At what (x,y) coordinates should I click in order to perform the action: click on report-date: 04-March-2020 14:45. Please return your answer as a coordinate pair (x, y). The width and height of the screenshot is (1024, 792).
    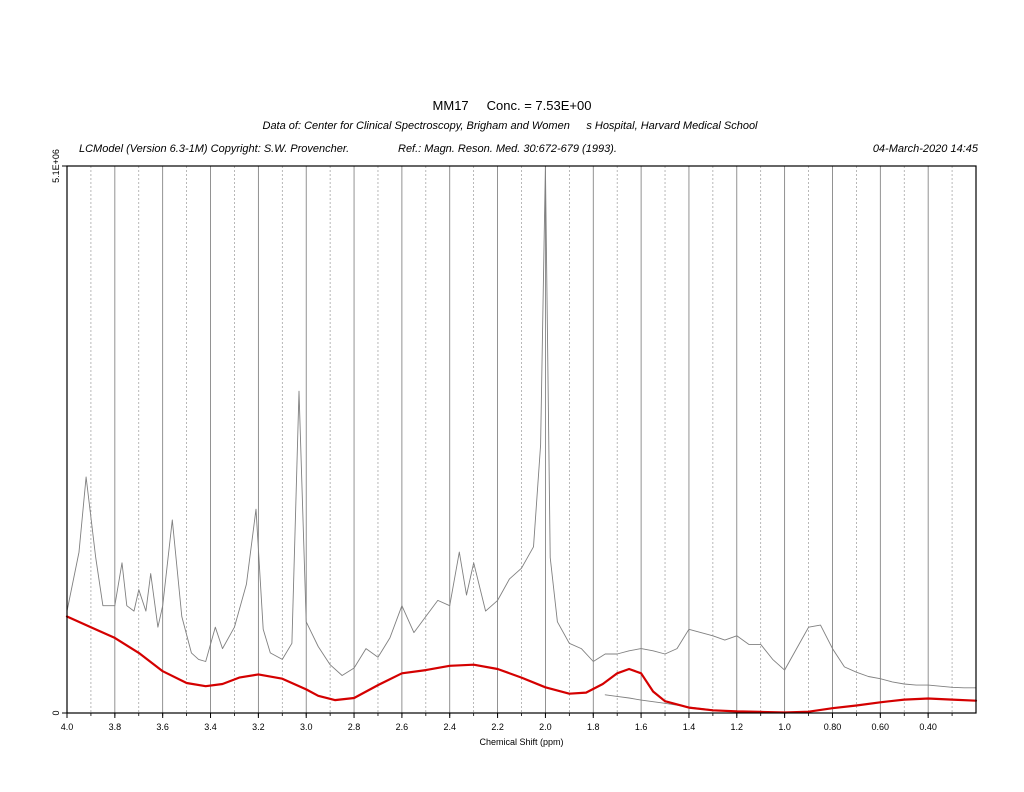
    Looking at the image, I should click on (925, 149).